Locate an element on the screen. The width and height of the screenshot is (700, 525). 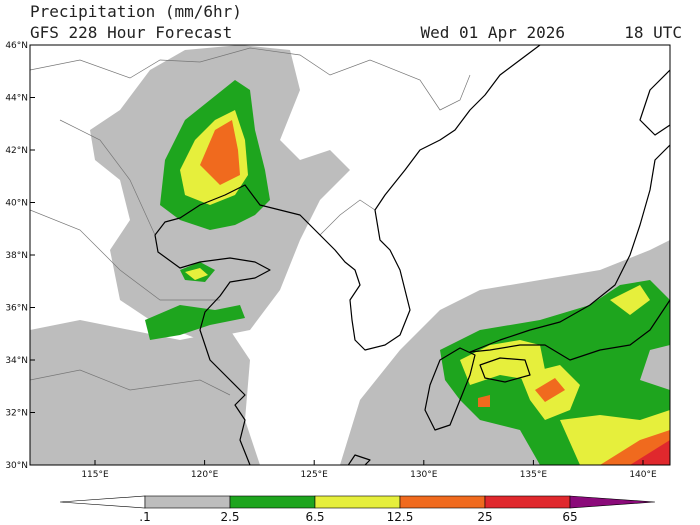
colorbar-label: 2.5 is located at coordinates (229, 517).